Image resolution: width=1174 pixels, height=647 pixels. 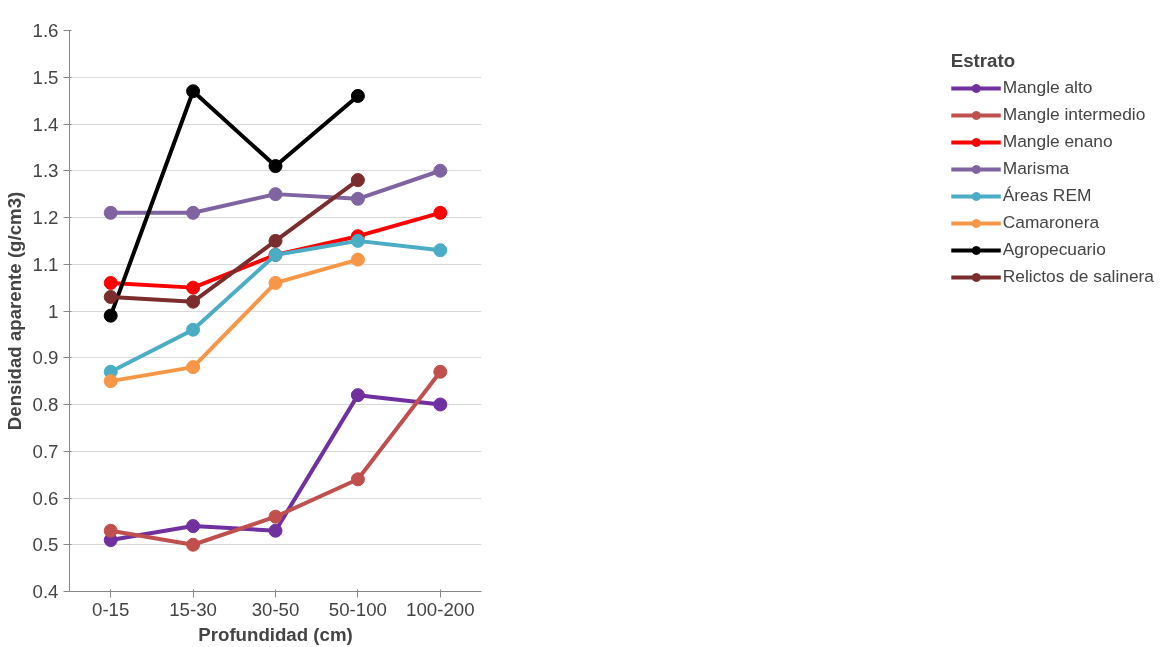 I want to click on y-tick-label: 0.8, so click(x=45, y=404).